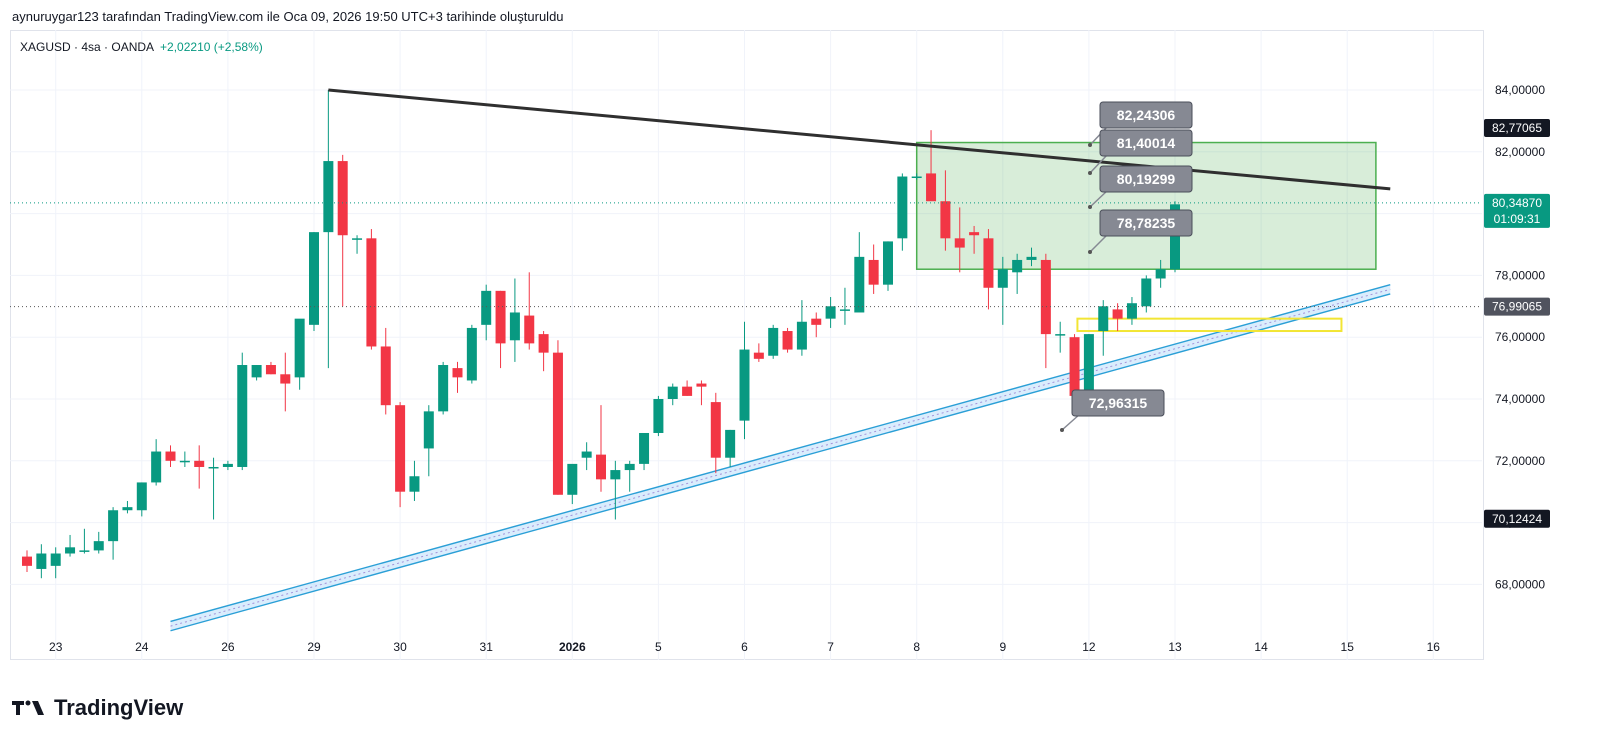 This screenshot has height=741, width=1600. Describe the element at coordinates (211, 47) in the screenshot. I see `change-label: +2,02210 (+2,58%)` at that location.